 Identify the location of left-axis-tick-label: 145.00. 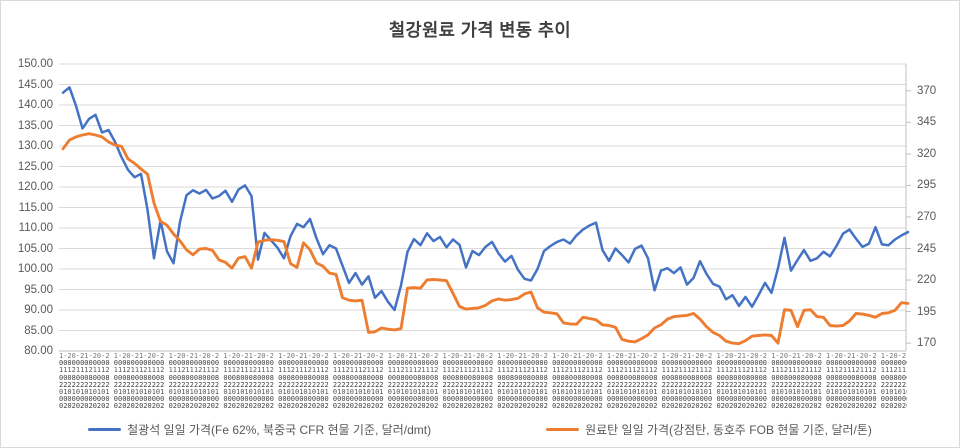
(35, 84).